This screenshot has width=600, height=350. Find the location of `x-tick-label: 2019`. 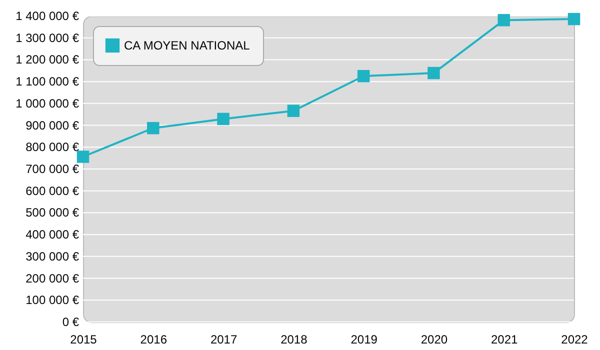

x-tick-label: 2019 is located at coordinates (364, 339).